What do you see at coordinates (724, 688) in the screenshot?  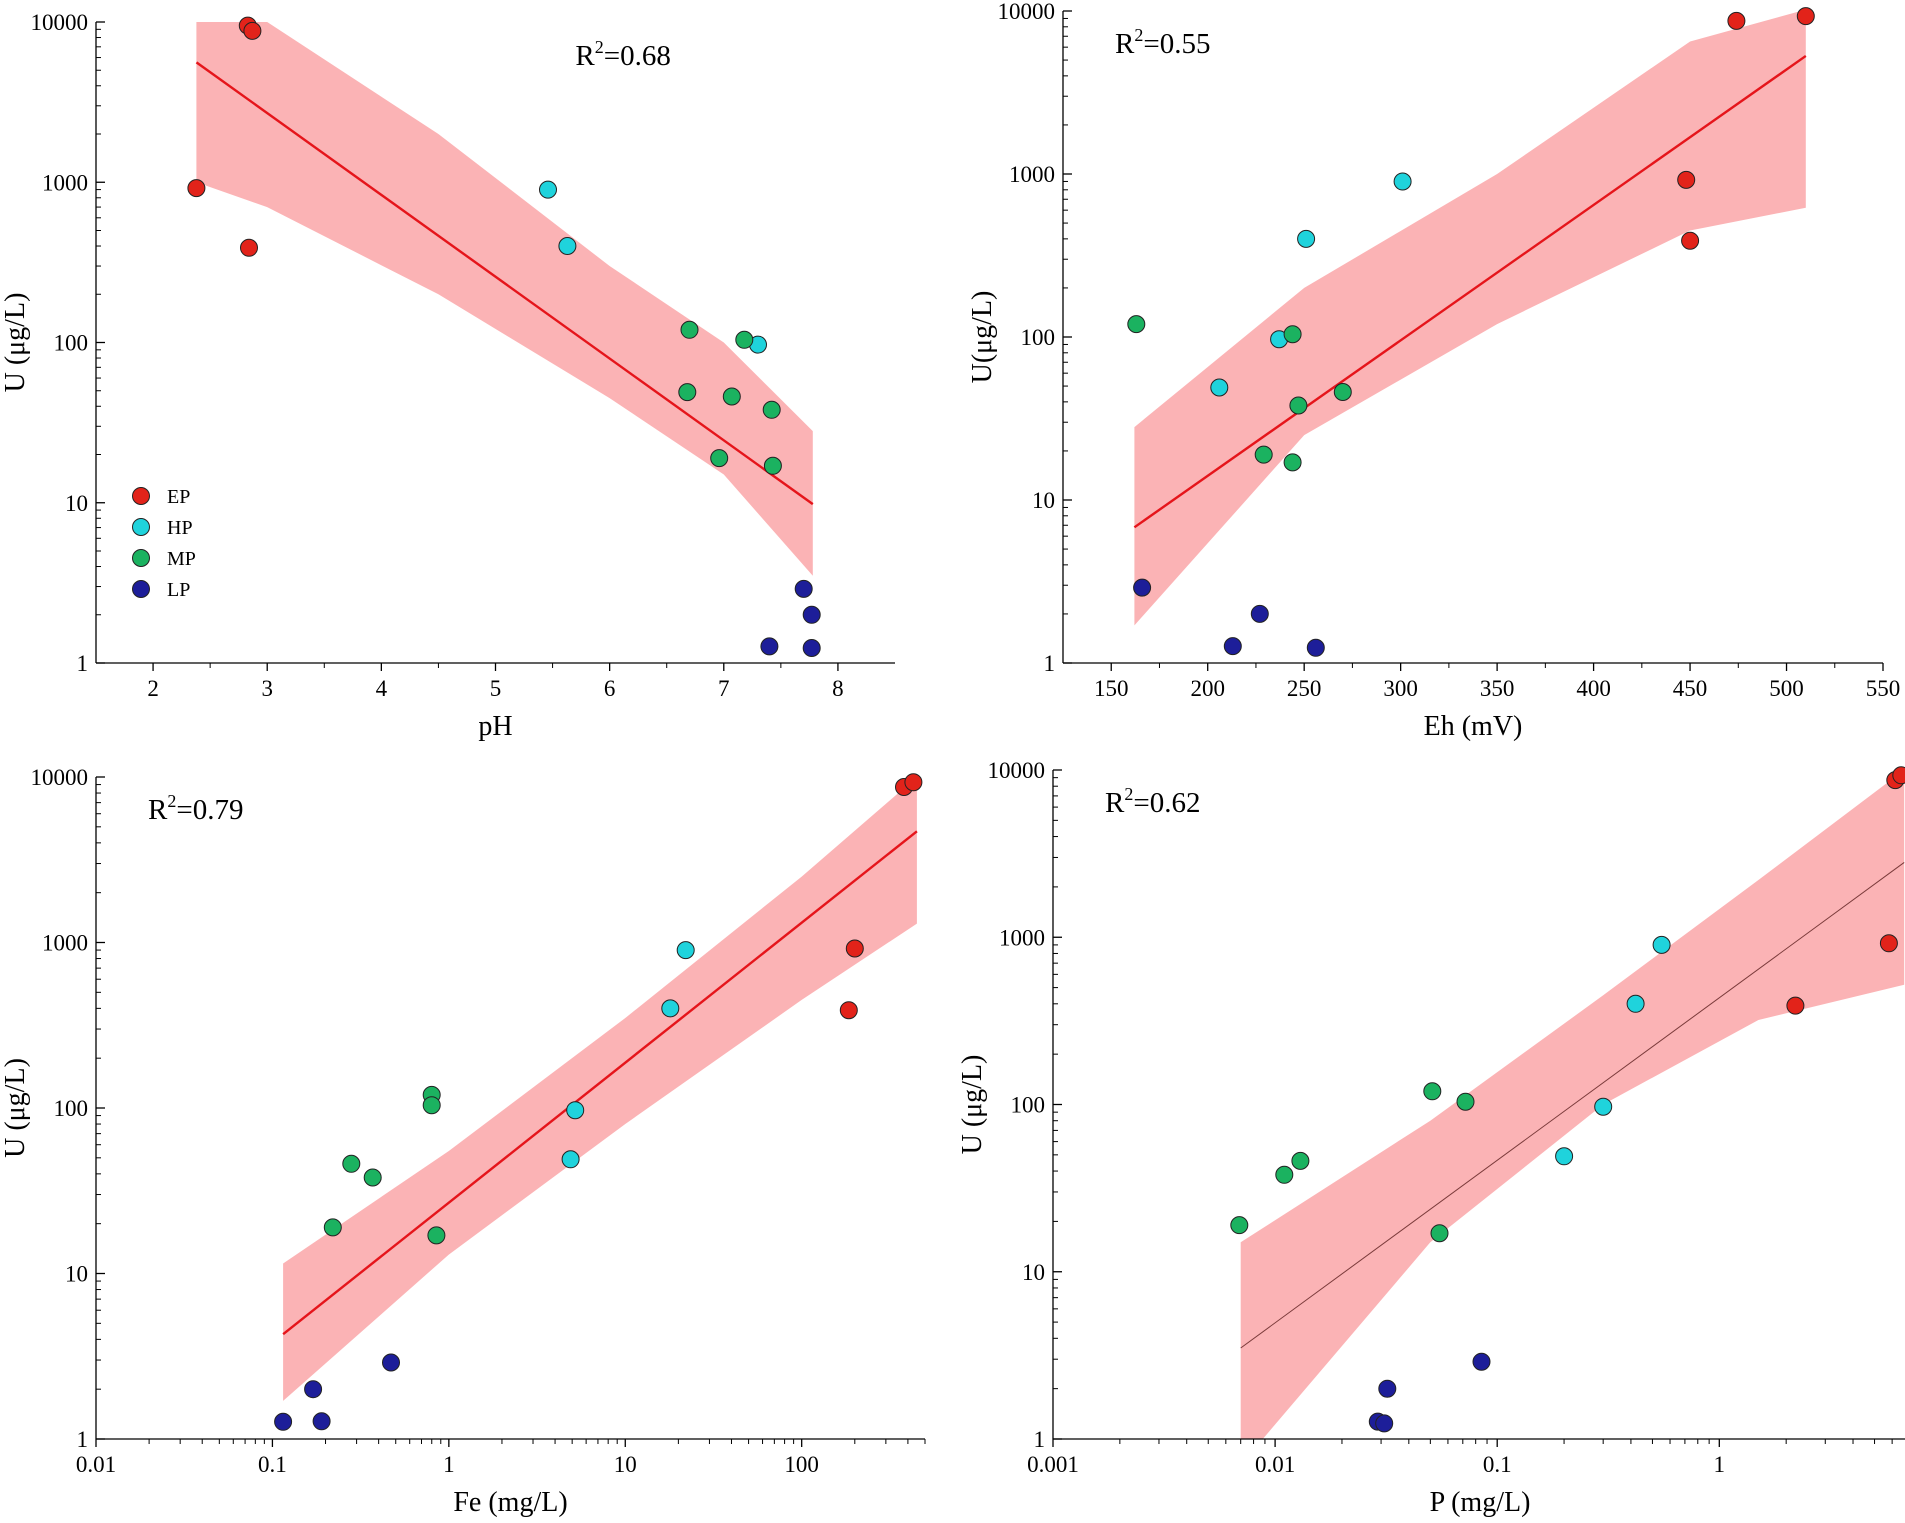 I see `x-tick-label: 7` at bounding box center [724, 688].